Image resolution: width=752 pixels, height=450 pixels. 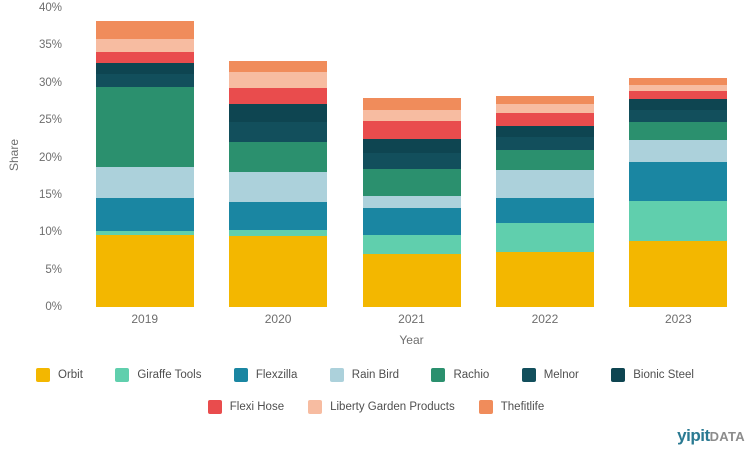 What do you see at coordinates (278, 80) in the screenshot?
I see `bar-segment-liberty-garden-products-2020` at bounding box center [278, 80].